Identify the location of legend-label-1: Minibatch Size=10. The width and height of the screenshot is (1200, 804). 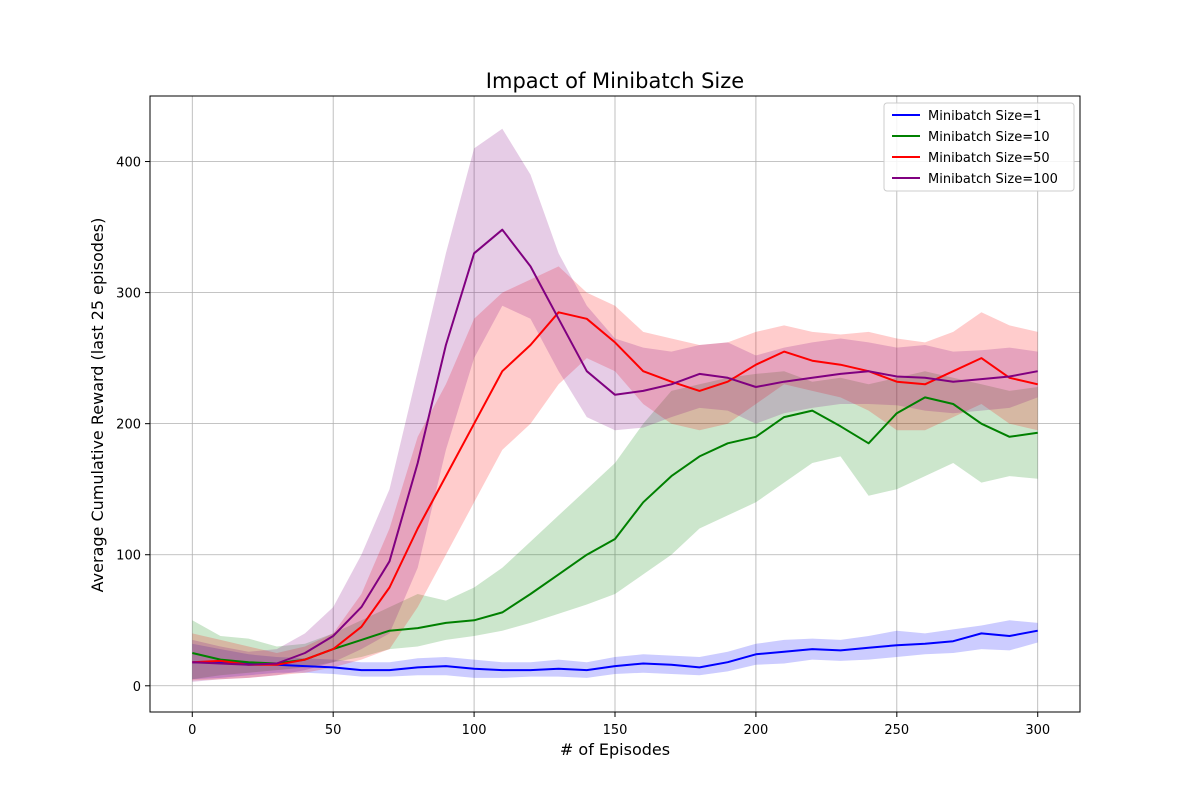
(989, 137).